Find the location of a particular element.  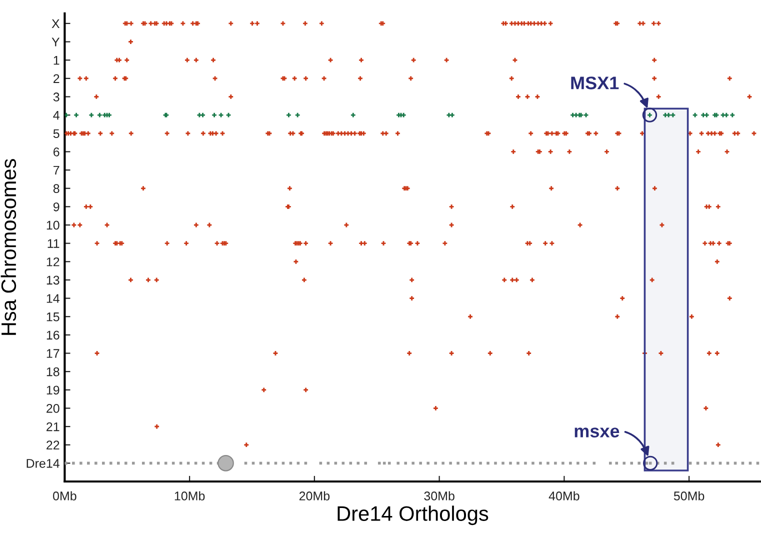

y-tick-label: 11 is located at coordinates (54, 243).